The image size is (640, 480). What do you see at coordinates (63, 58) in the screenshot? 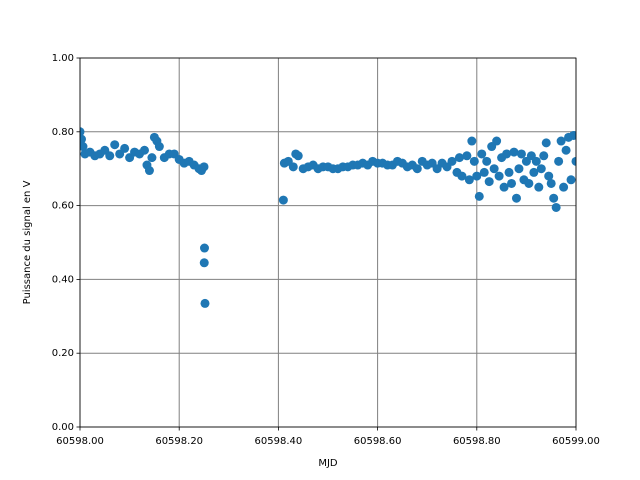
I see `y-tick-label: 1.00` at bounding box center [63, 58].